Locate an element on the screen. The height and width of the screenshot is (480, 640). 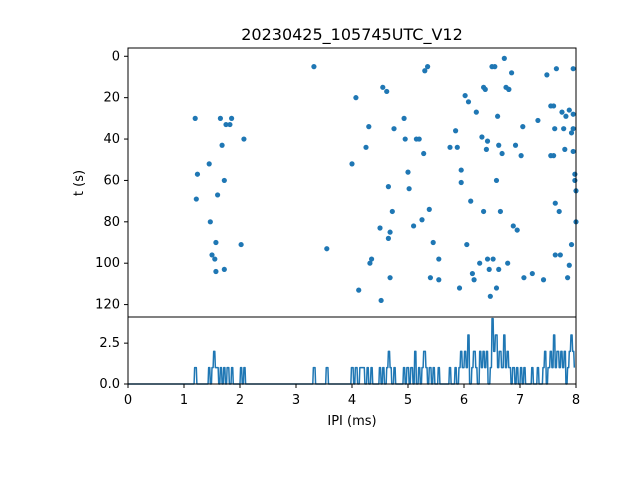
histogram-line is located at coordinates (352, 351).